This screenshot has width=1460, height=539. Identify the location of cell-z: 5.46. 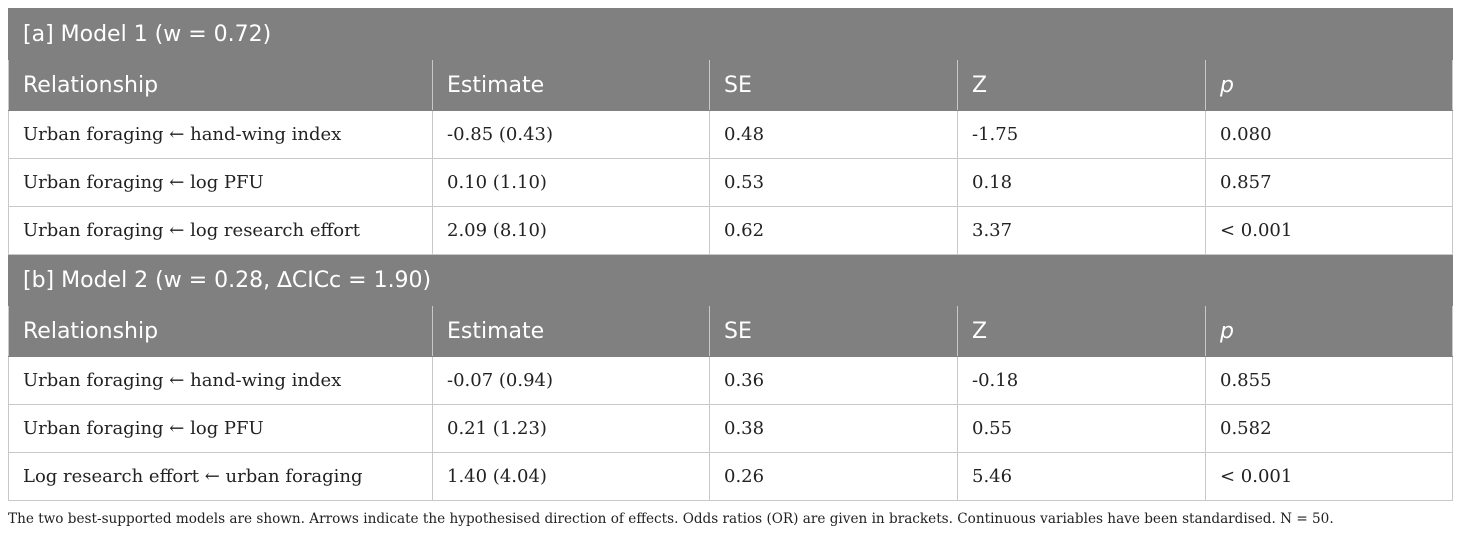
(1081, 476).